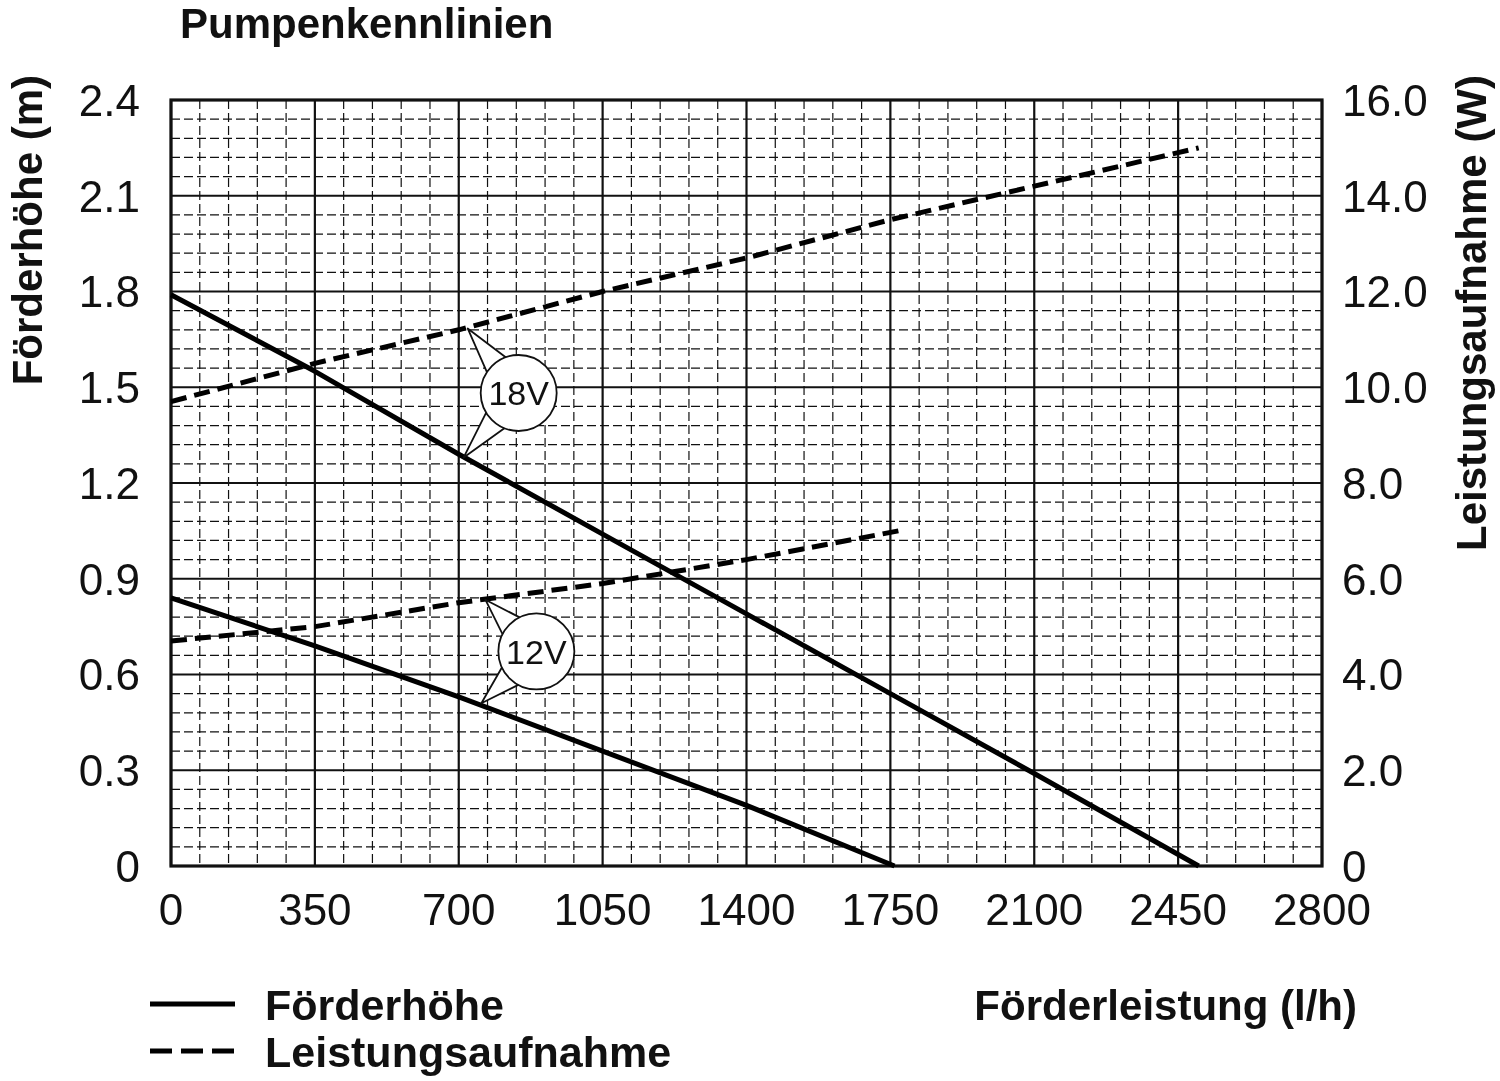 This screenshot has height=1081, width=1500. What do you see at coordinates (1373, 771) in the screenshot?
I see `y2-tick-label: 2.0` at bounding box center [1373, 771].